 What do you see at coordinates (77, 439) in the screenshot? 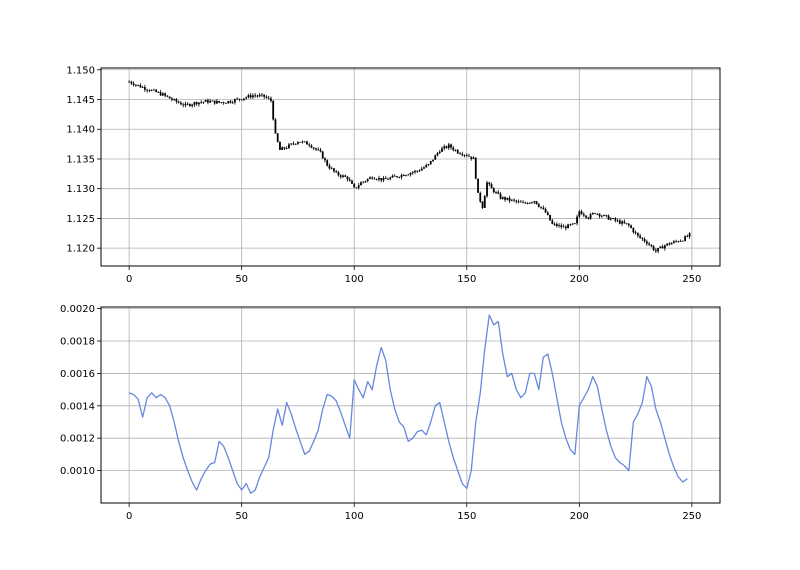
I see `y-tick-label: 0.0012` at bounding box center [77, 439].